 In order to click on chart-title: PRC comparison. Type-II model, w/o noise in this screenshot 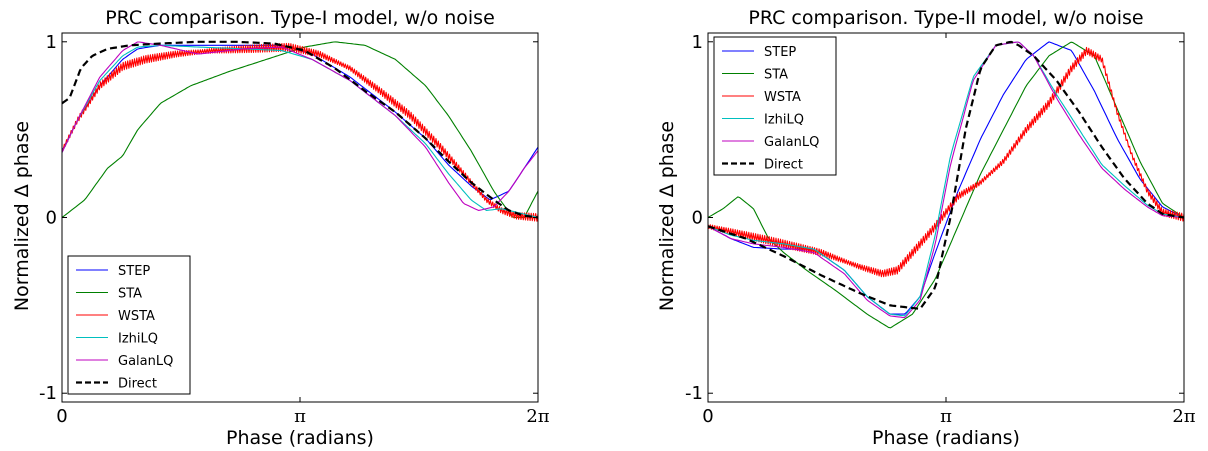, I will do `click(945, 18)`.